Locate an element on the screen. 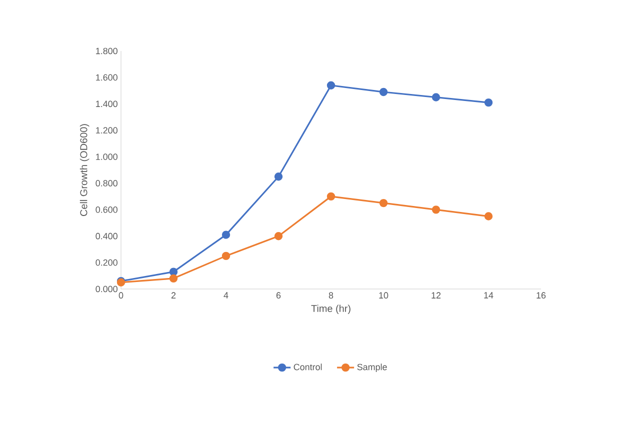 The width and height of the screenshot is (637, 429). x-tick-label: 0 is located at coordinates (121, 295).